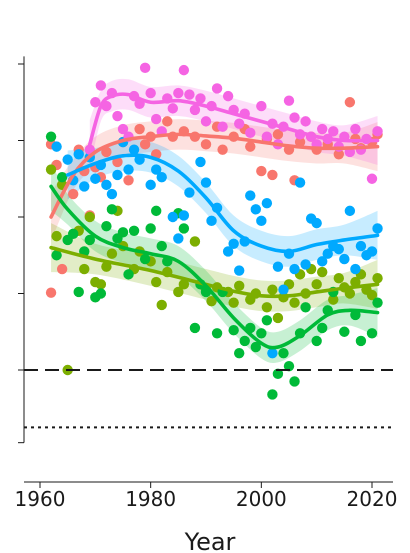 This screenshot has height=553, width=410. Describe the element at coordinates (208, 399) in the screenshot. I see `reference-lines` at that location.